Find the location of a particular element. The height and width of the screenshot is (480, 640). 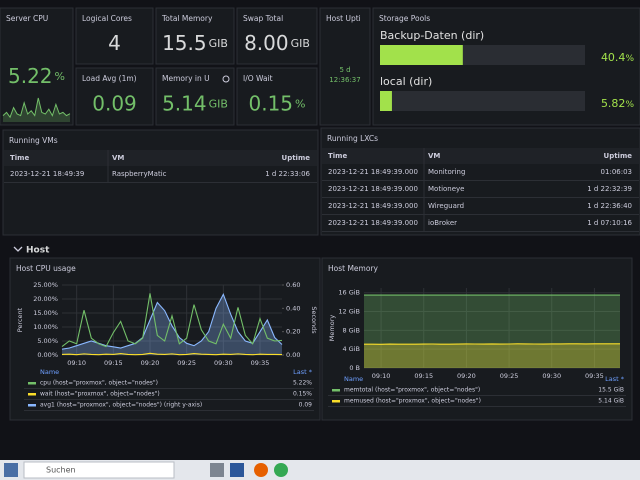

panel-title: Host CPU usage is located at coordinates (46, 268).